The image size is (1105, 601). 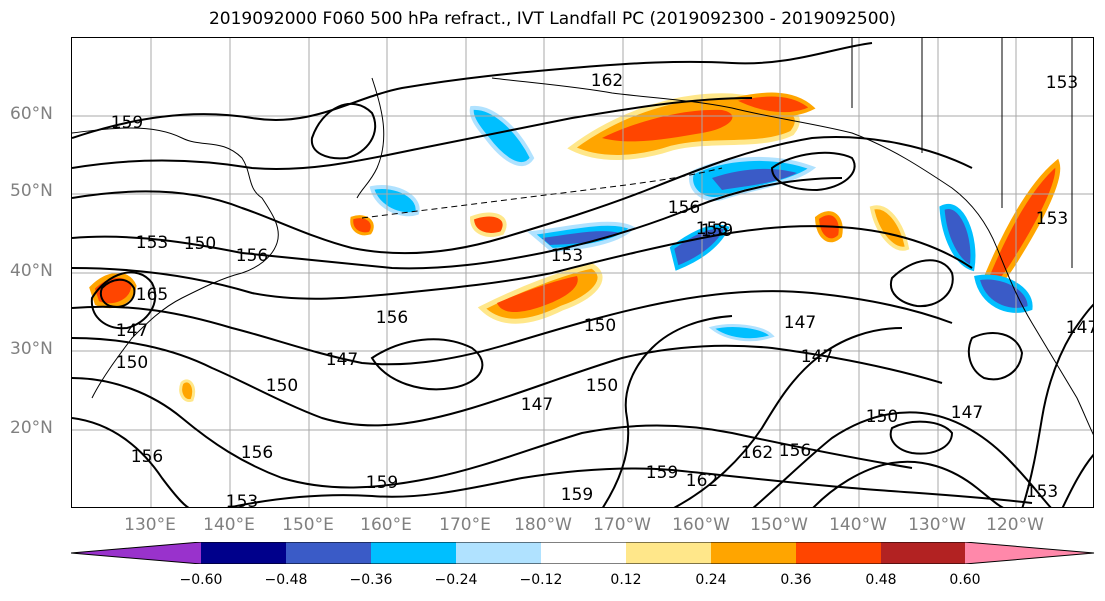 What do you see at coordinates (1003, 293) in the screenshot?
I see `negative-anomaly-east-low` at bounding box center [1003, 293].